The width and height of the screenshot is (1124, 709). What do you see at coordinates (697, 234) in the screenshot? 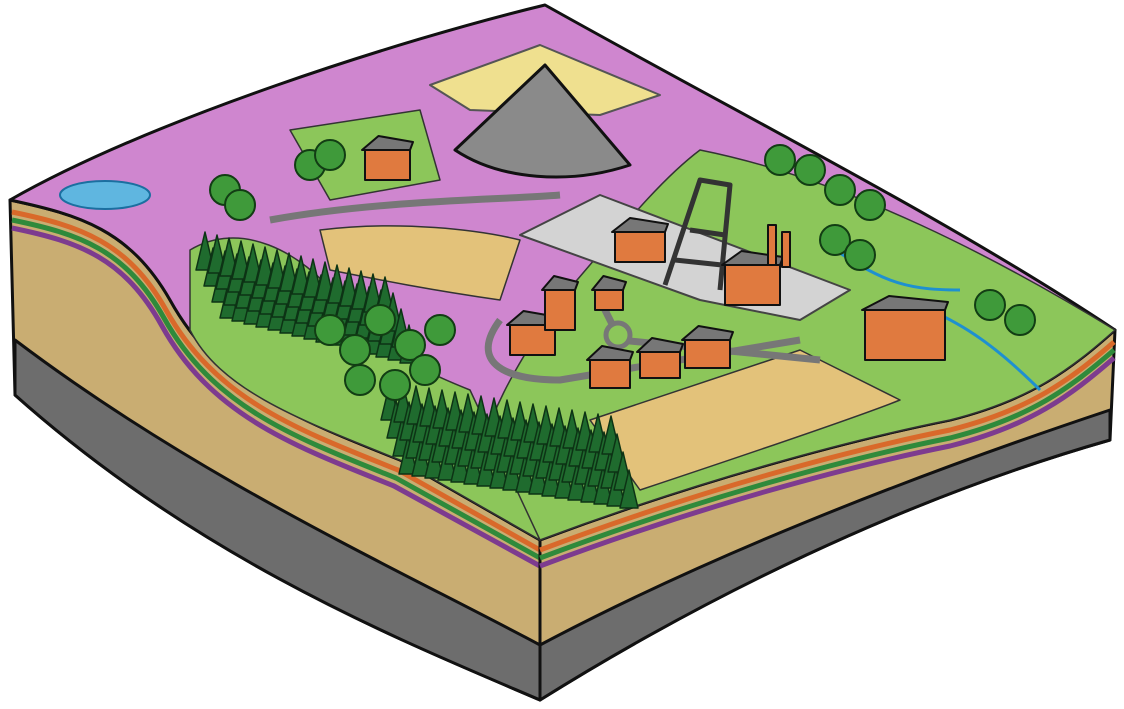
I see `headframe` at bounding box center [697, 234].